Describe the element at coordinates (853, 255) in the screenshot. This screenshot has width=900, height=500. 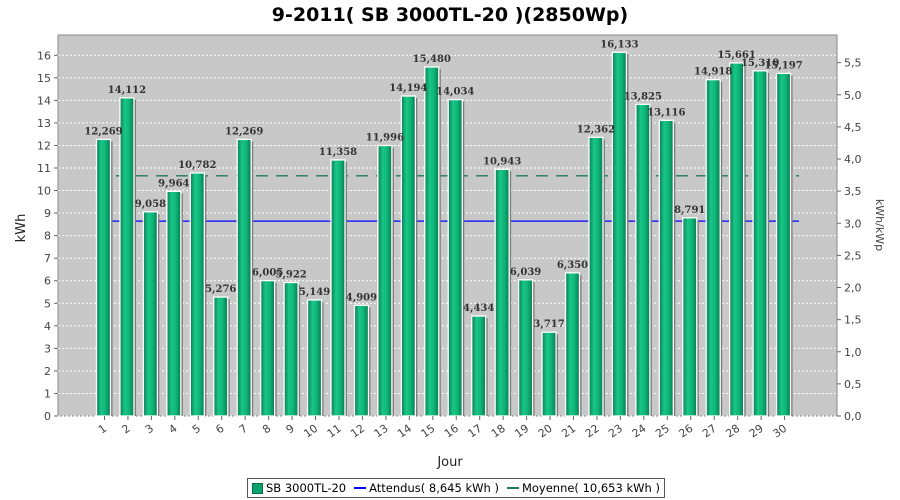
I see `y-right-tick-label: 2,5` at that location.